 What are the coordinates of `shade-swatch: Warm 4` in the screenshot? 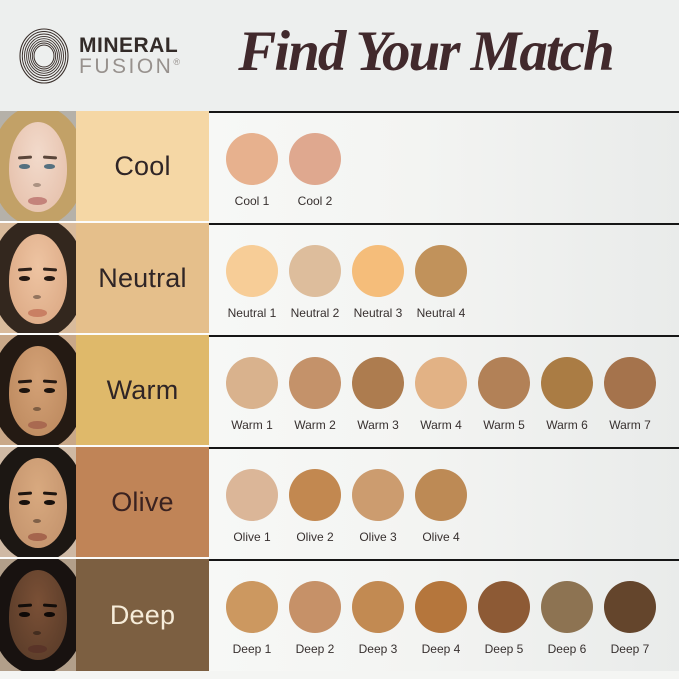 It's located at (441, 394).